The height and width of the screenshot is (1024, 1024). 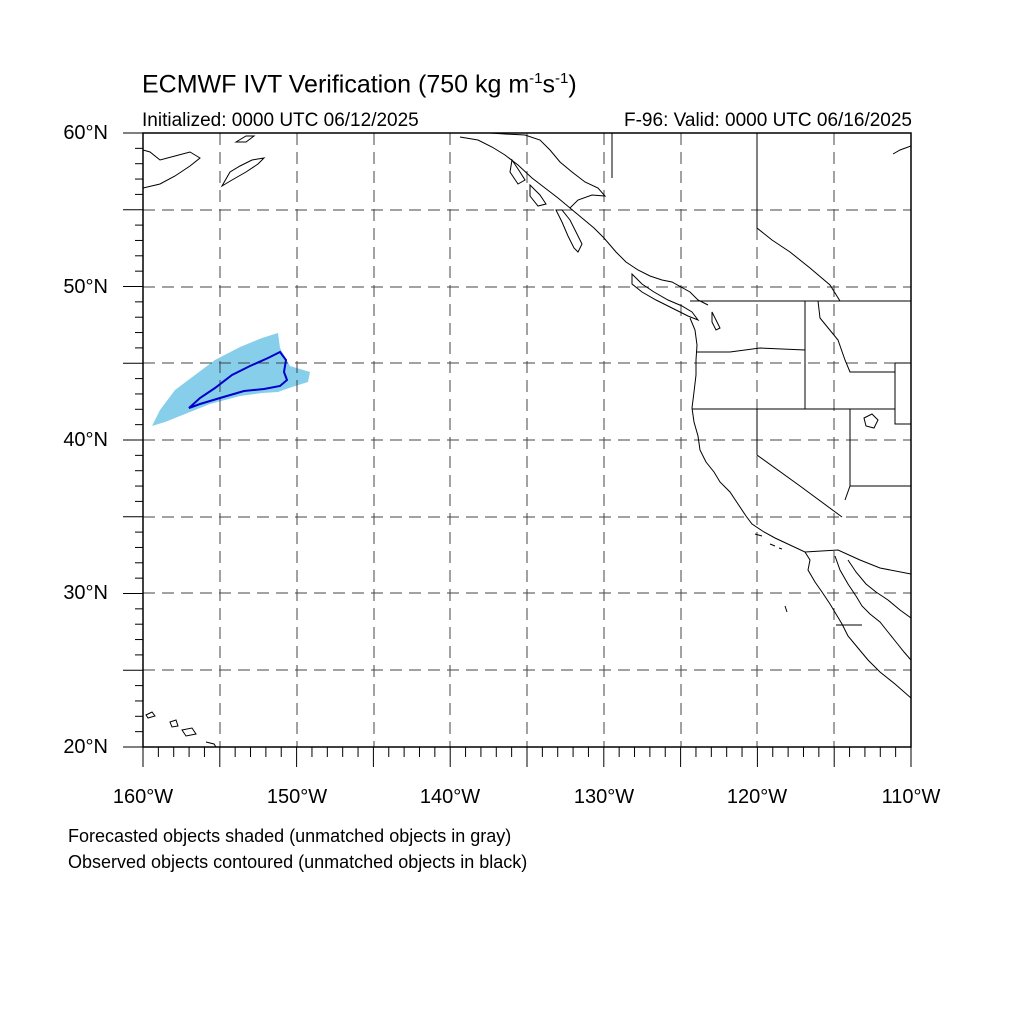 I want to click on observed-object-contour, so click(x=238, y=379).